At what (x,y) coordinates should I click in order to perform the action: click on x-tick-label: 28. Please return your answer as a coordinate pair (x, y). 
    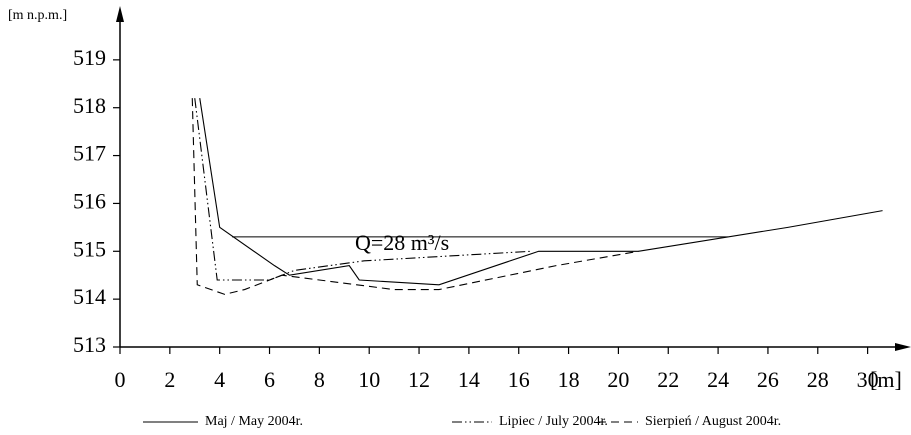
    Looking at the image, I should click on (818, 379).